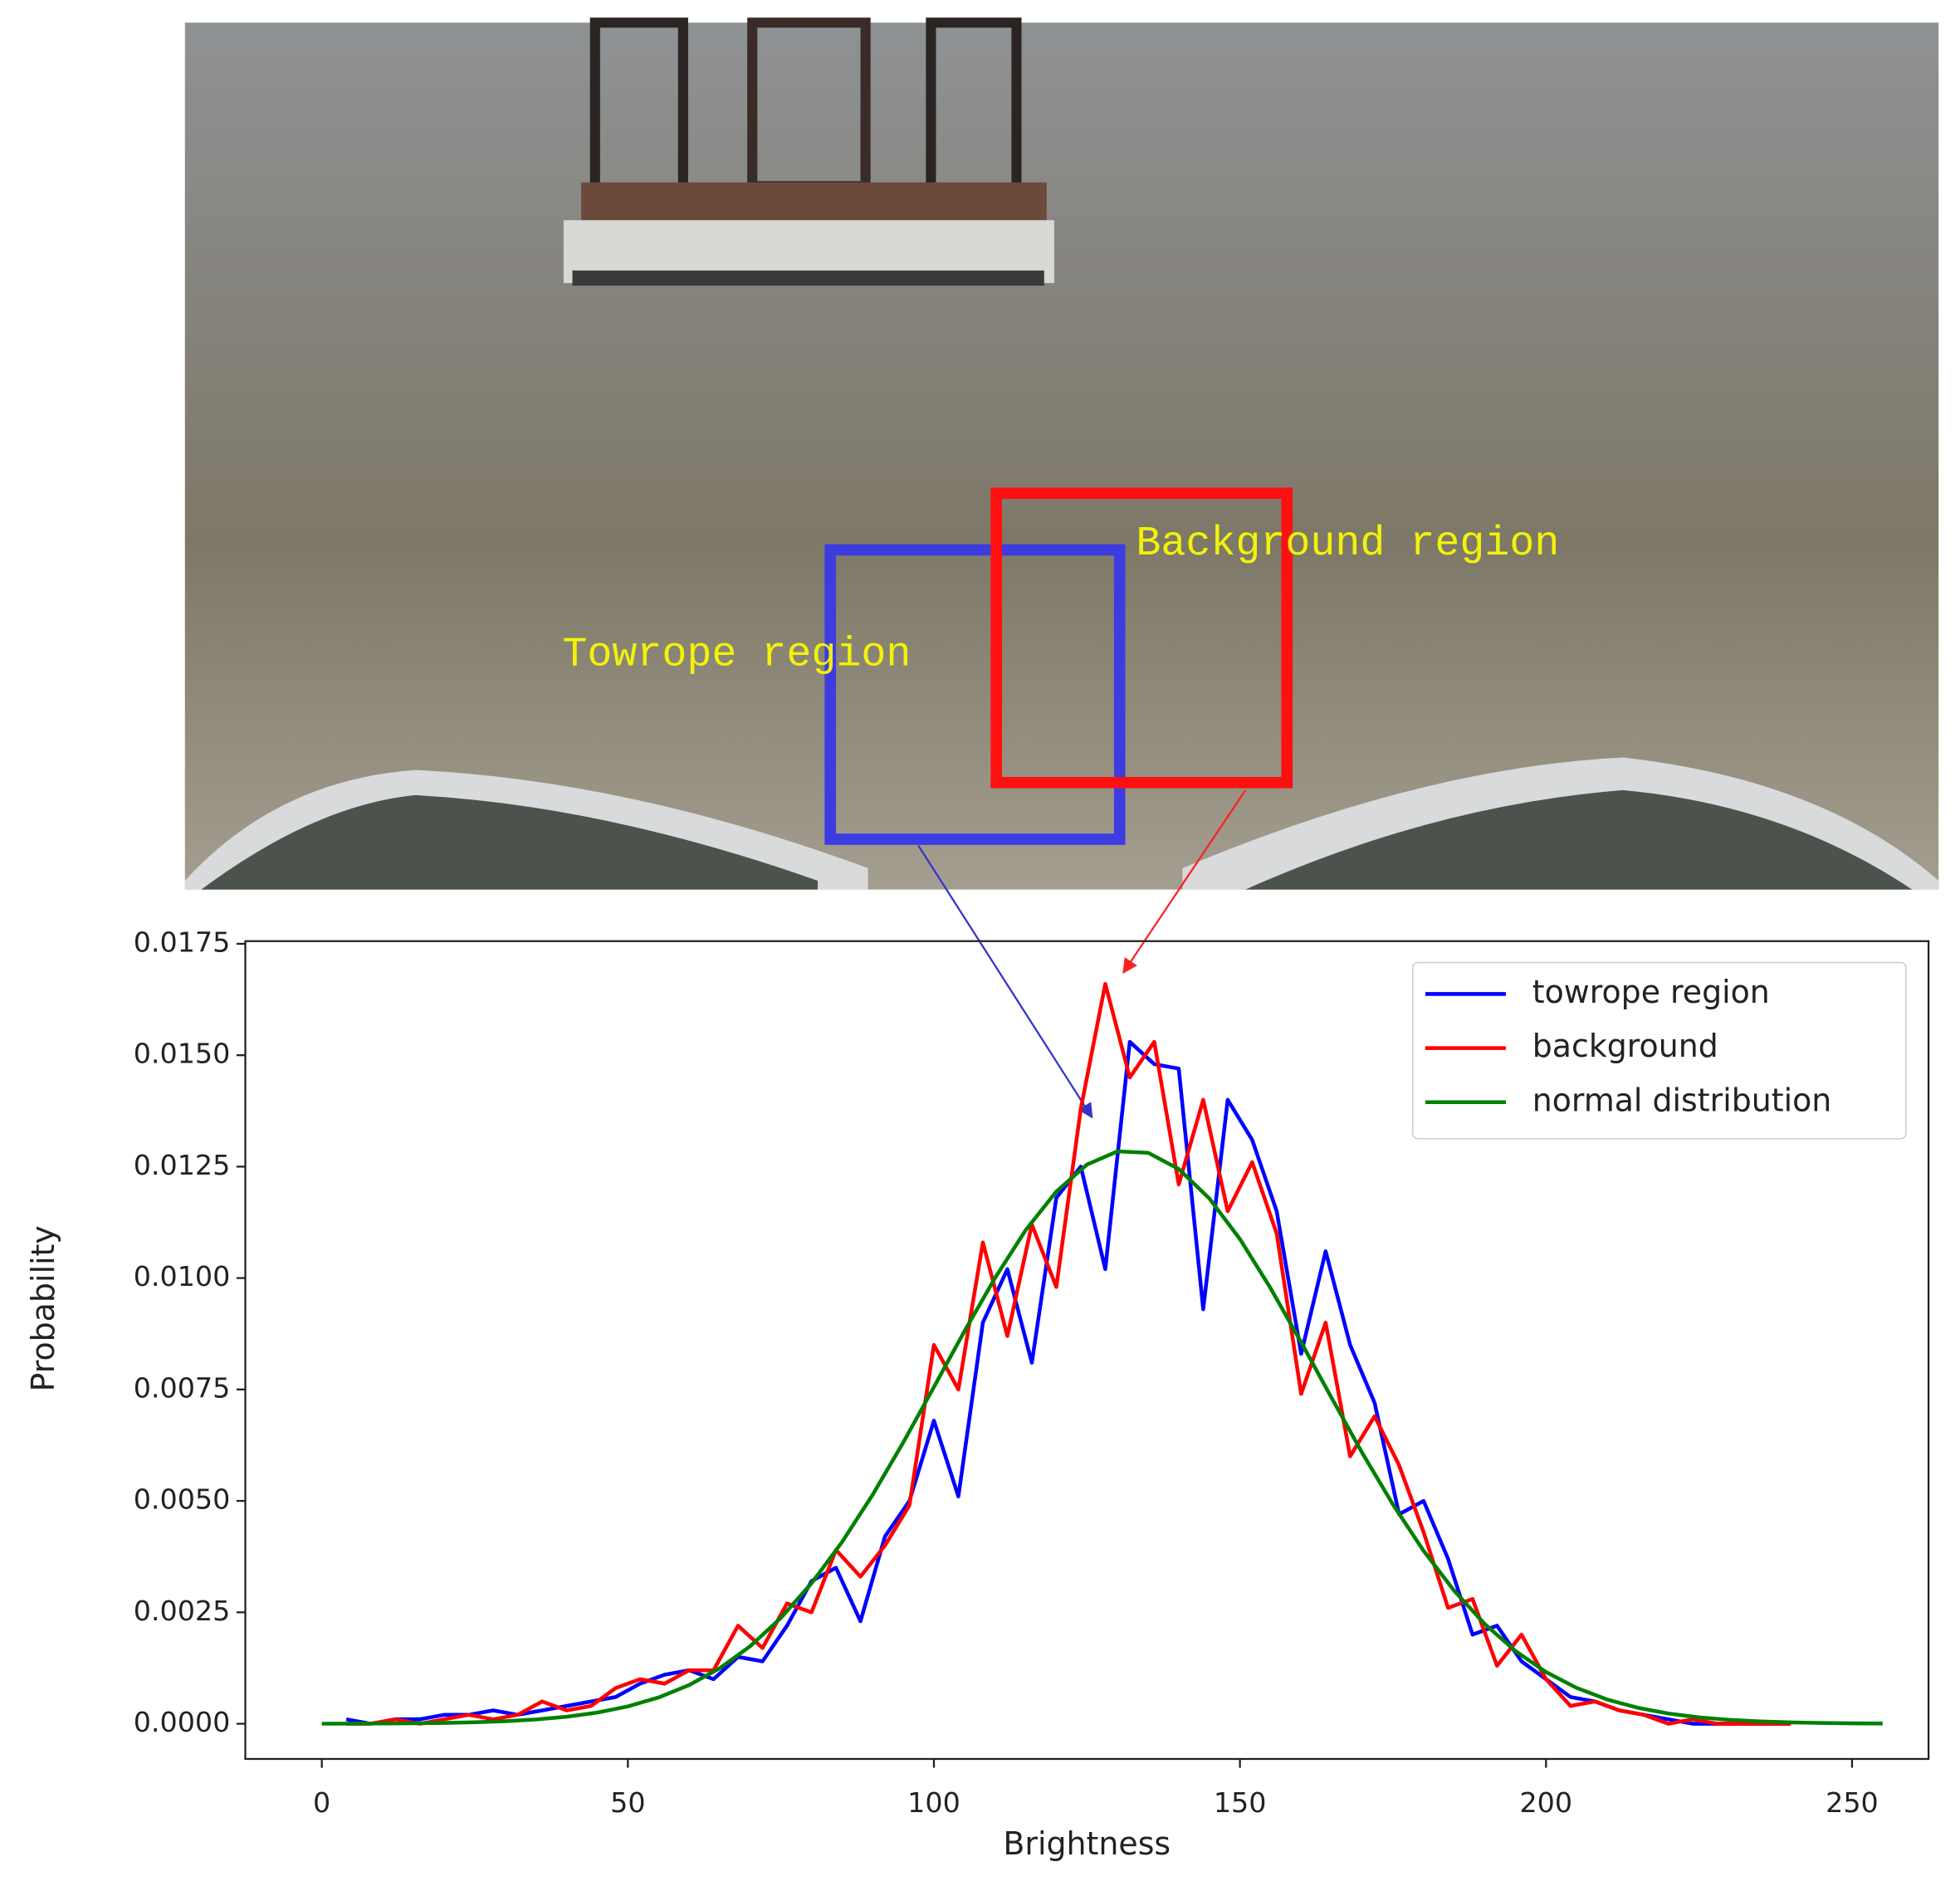 The height and width of the screenshot is (1881, 1960). I want to click on x-tick-label: 100, so click(934, 1802).